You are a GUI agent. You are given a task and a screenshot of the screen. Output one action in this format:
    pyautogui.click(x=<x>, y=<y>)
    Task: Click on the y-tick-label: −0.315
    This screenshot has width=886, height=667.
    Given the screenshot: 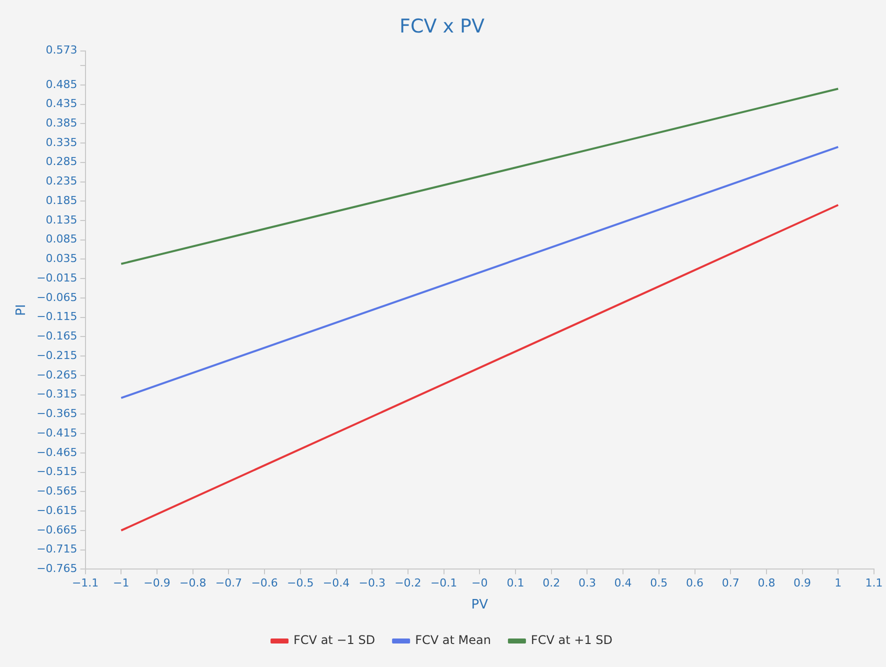 What is the action you would take?
    pyautogui.click(x=57, y=394)
    